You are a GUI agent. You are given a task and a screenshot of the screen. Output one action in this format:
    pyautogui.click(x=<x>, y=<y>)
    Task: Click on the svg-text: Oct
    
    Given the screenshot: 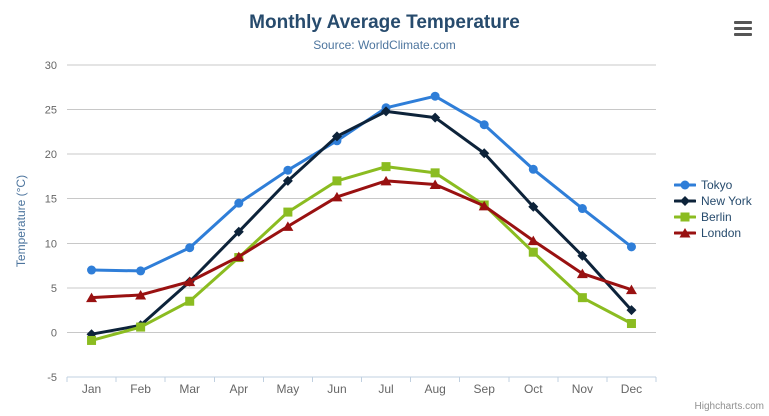 What is the action you would take?
    pyautogui.click(x=533, y=389)
    